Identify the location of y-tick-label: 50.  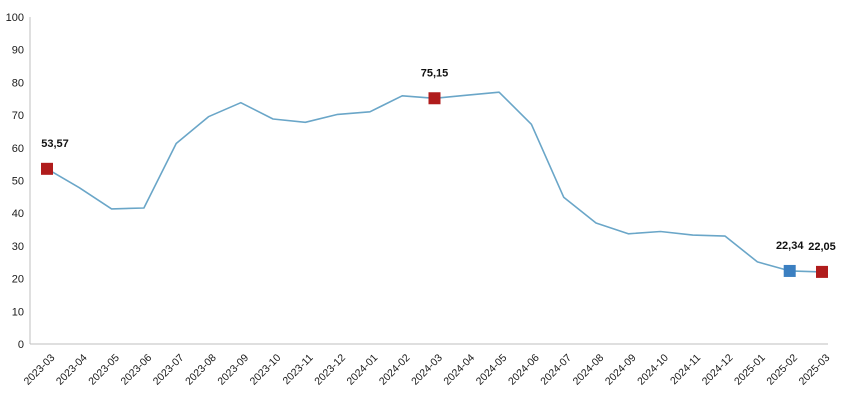
(18, 182).